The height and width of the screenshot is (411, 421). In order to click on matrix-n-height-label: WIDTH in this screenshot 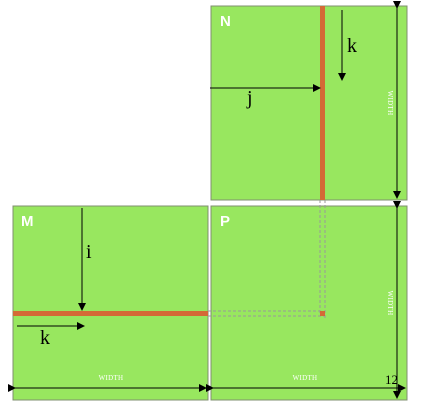, I will do `click(390, 103)`.